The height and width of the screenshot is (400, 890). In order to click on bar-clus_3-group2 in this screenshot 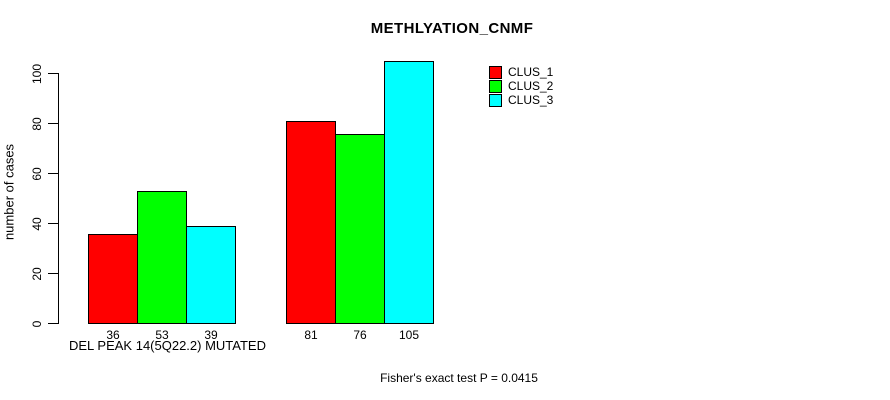, I will do `click(409, 192)`.